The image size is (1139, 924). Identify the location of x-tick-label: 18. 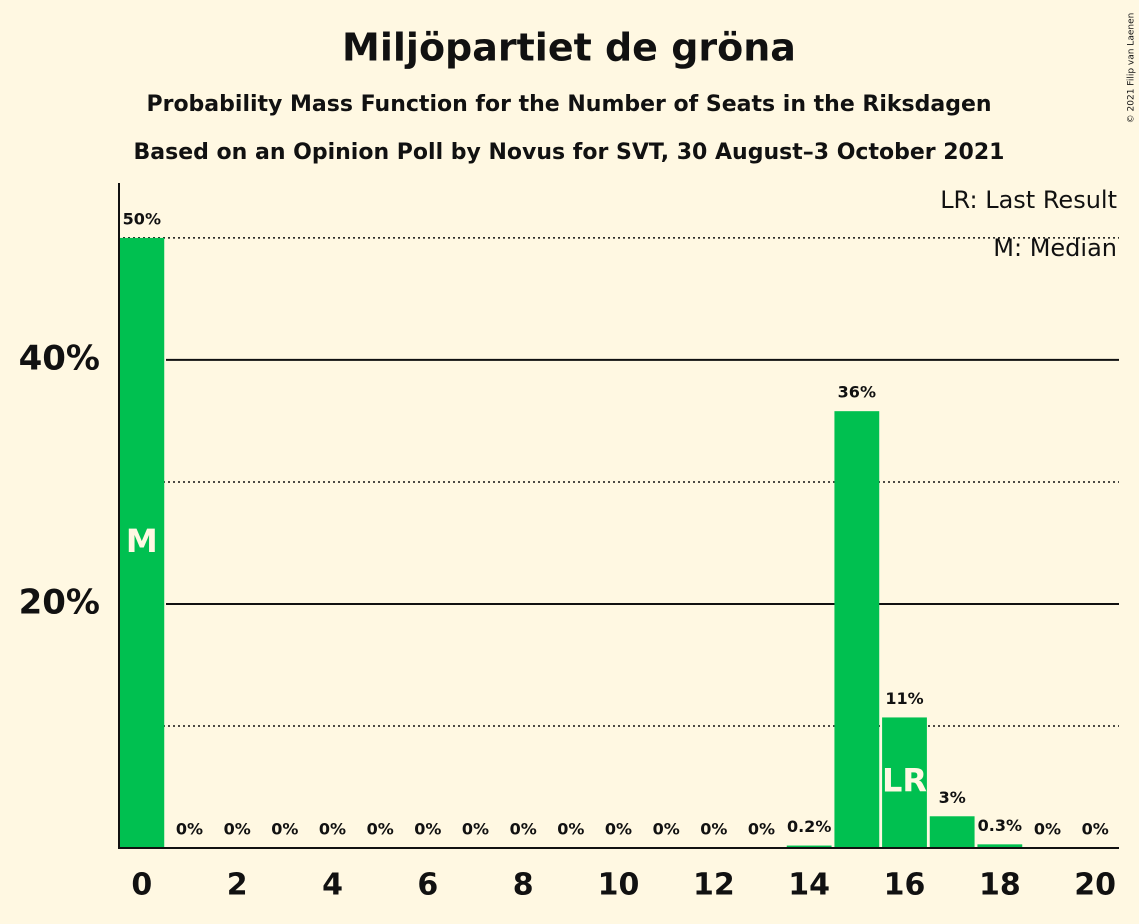
(1000, 885).